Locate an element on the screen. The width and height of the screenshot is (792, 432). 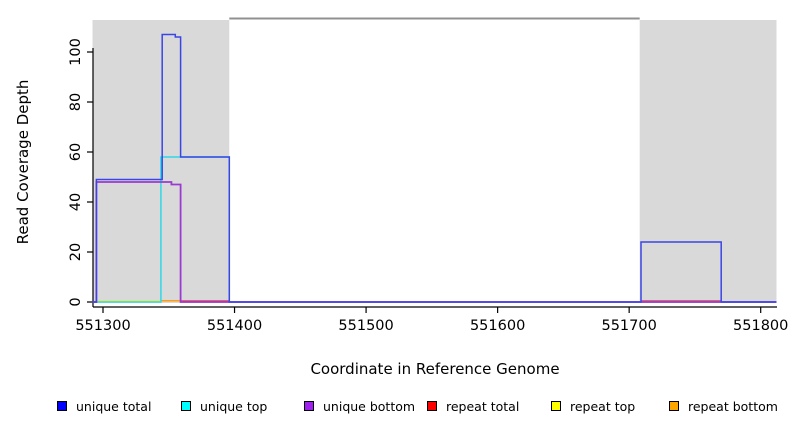
x-tick-label: 551400 is located at coordinates (234, 326).